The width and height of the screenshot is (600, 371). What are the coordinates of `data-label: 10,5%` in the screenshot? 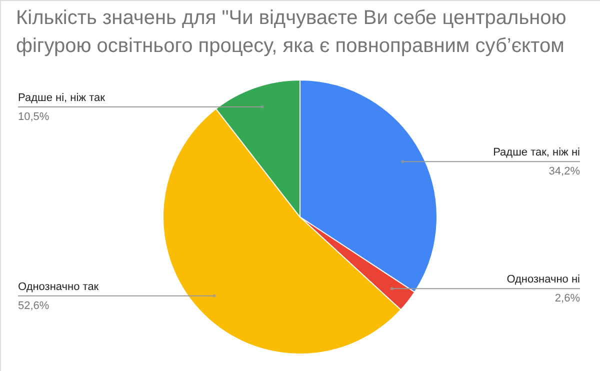 It's located at (34, 116).